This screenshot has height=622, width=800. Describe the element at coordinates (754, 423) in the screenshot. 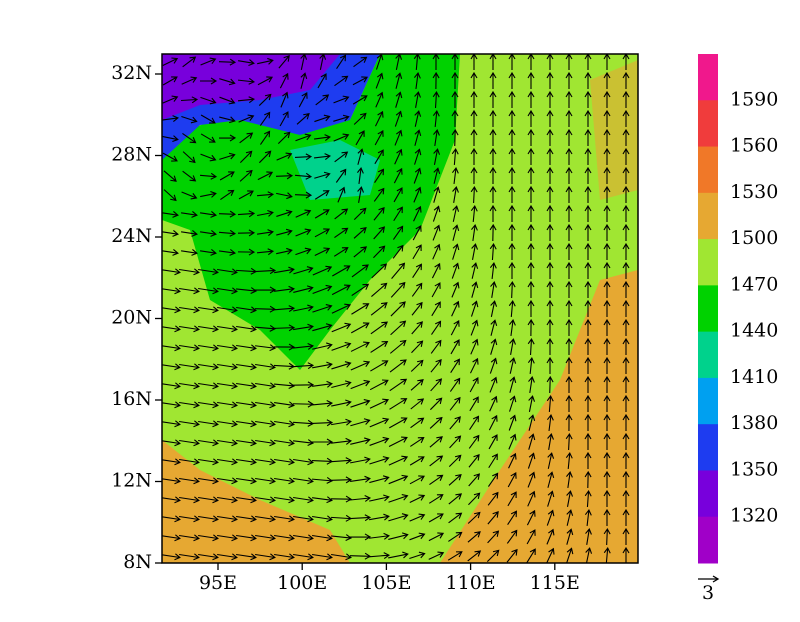

I see `colorbar-label: 1380` at that location.